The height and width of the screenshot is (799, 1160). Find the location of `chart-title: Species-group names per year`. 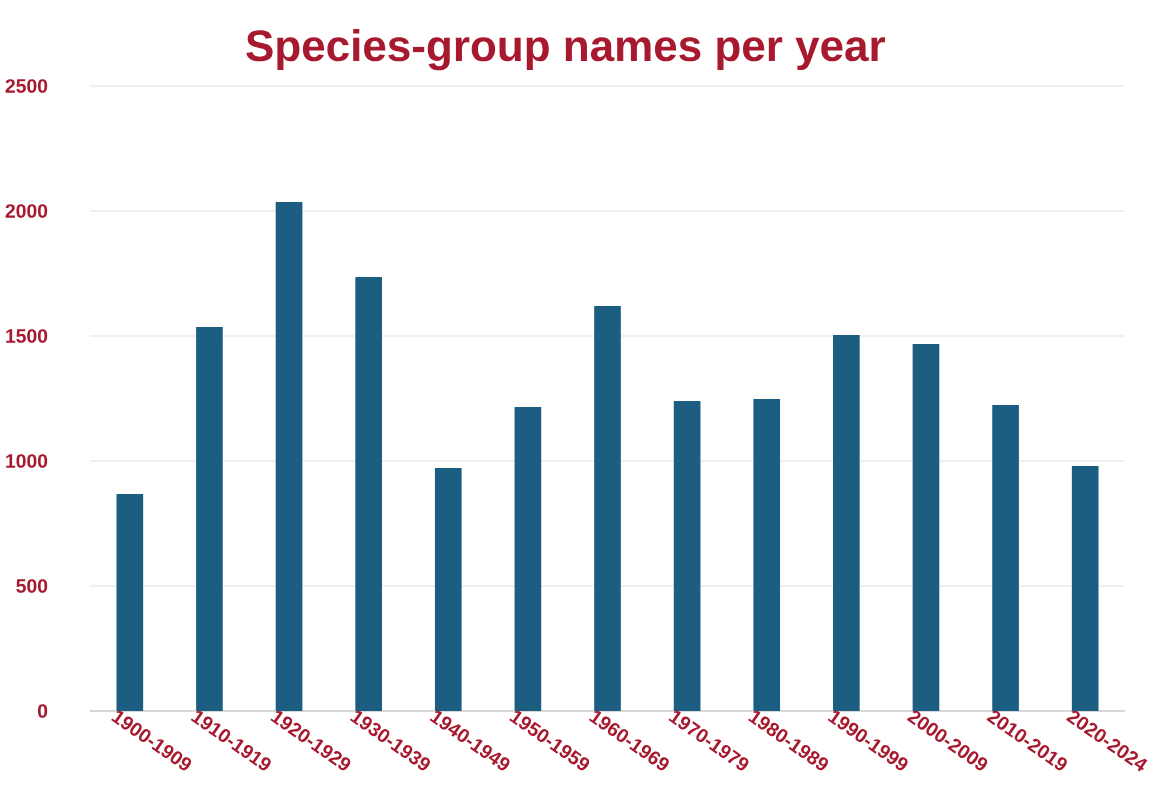

chart-title: Species-group names per year is located at coordinates (565, 50).